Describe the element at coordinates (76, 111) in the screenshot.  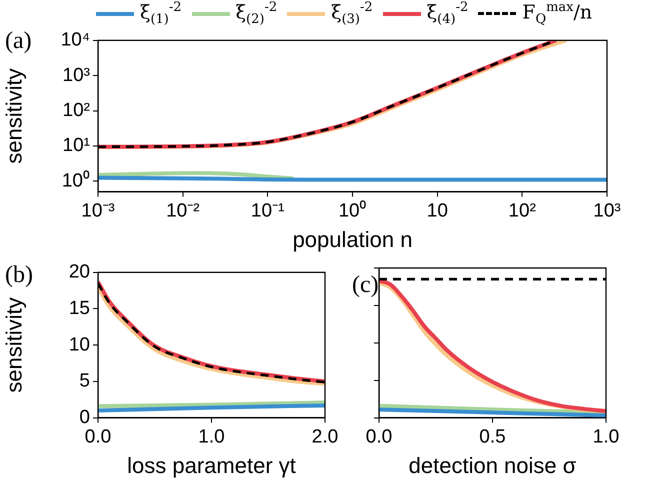
I see `y-tick-label: 10²` at that location.